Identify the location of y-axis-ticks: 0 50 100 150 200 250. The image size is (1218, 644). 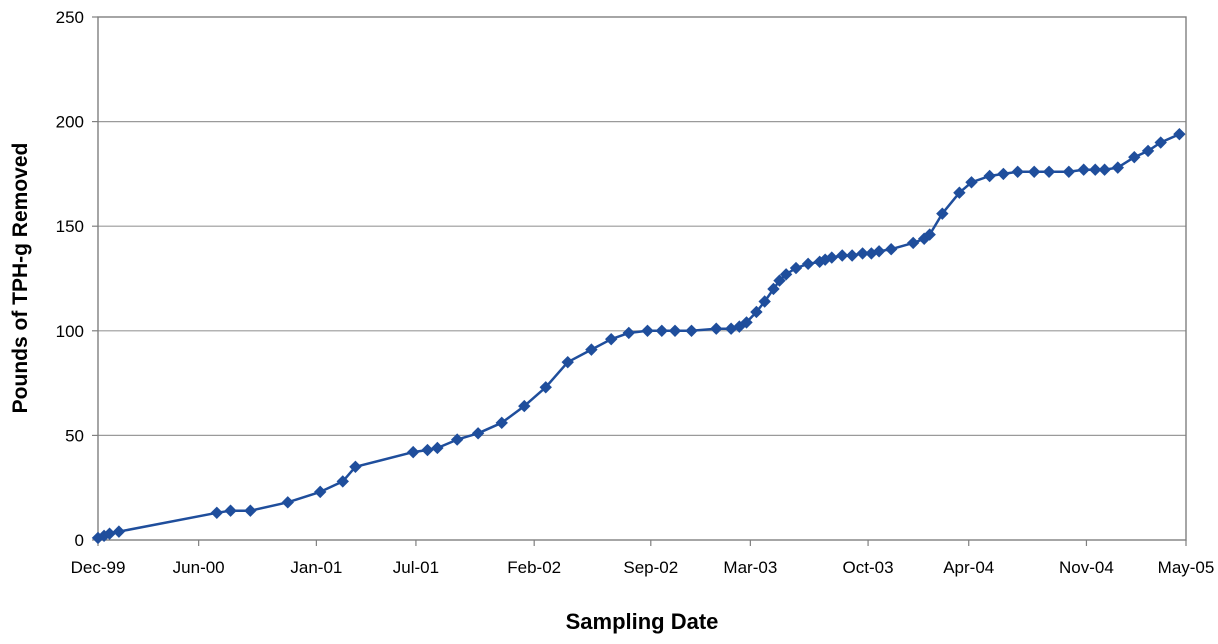
(77, 279).